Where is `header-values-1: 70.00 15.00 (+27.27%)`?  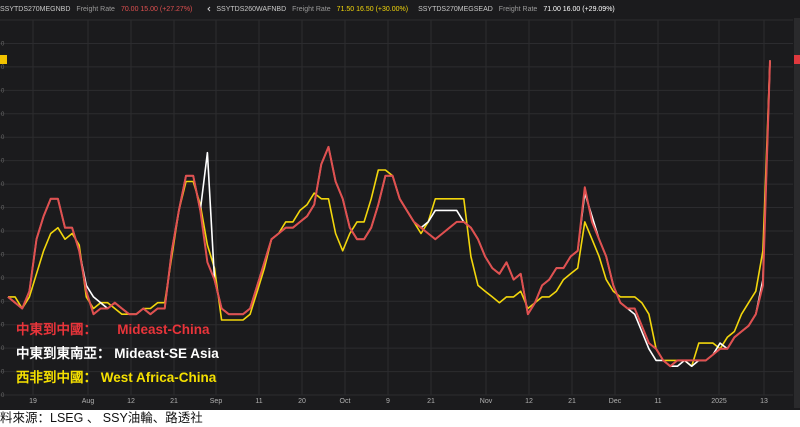
header-values-1: 70.00 15.00 (+27.27%) is located at coordinates (156, 9).